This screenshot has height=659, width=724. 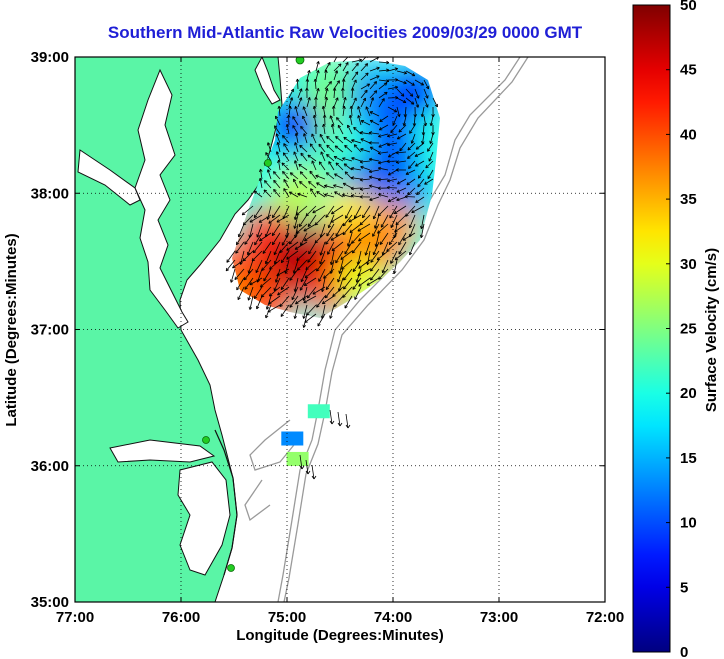 What do you see at coordinates (681, 329) in the screenshot?
I see `colorbar-ticks: 0 5 10 15 20 25 30 35 40 45 50` at bounding box center [681, 329].